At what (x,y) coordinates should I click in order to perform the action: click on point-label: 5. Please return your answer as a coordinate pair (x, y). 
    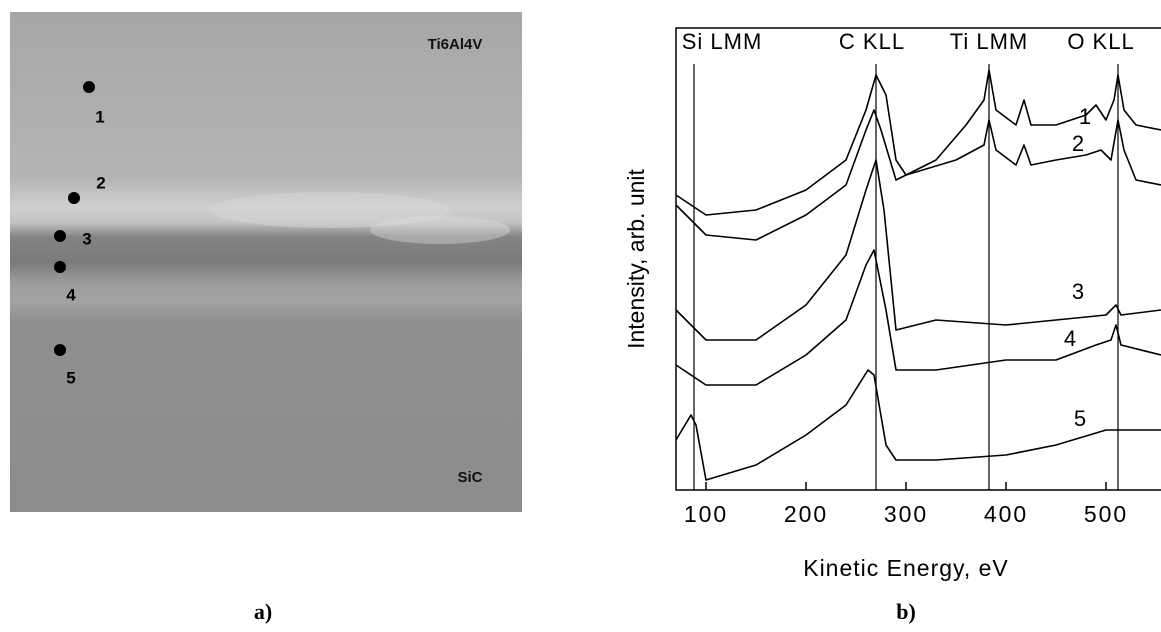
    Looking at the image, I should click on (70, 377).